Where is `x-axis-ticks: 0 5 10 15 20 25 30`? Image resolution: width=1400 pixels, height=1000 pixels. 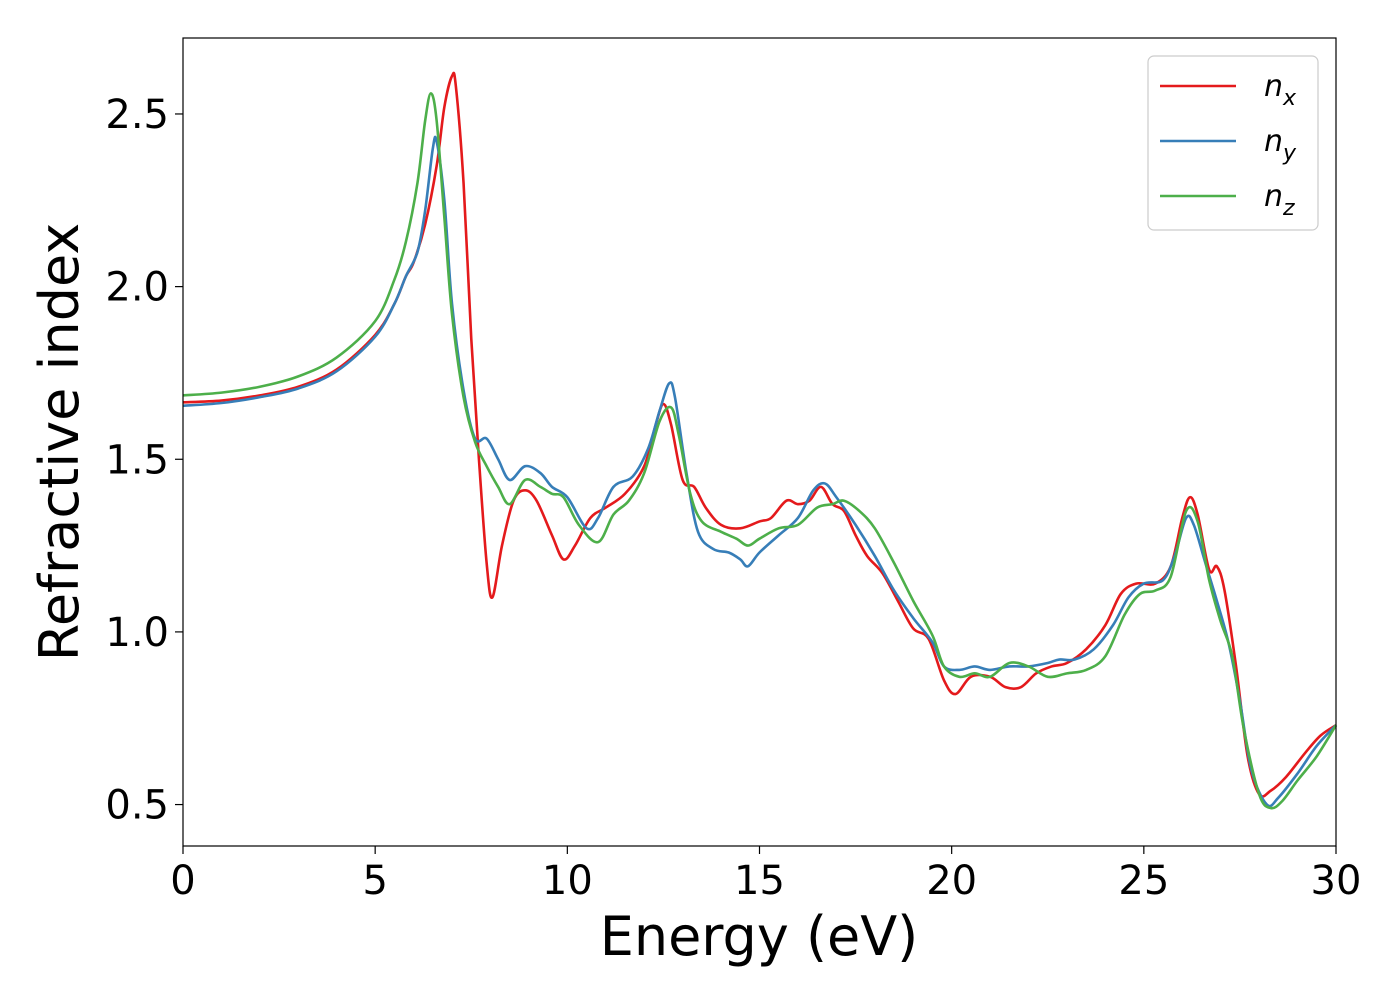 x-axis-ticks: 0 5 10 15 20 25 30 is located at coordinates (765, 875).